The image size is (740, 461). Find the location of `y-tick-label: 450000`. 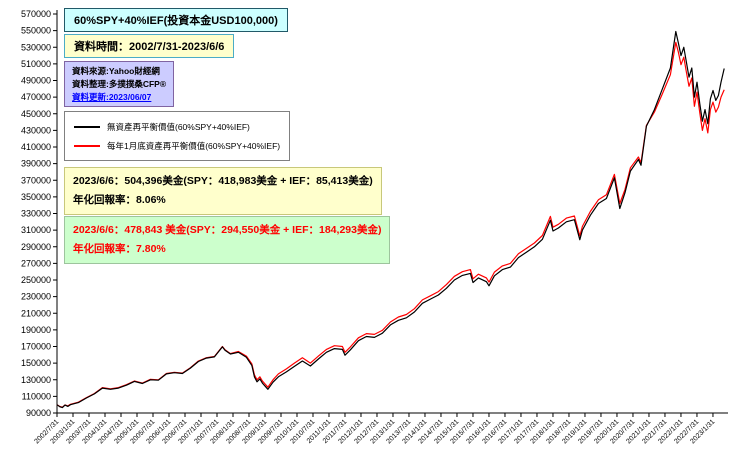

y-tick-label: 450000 is located at coordinates (36, 114).